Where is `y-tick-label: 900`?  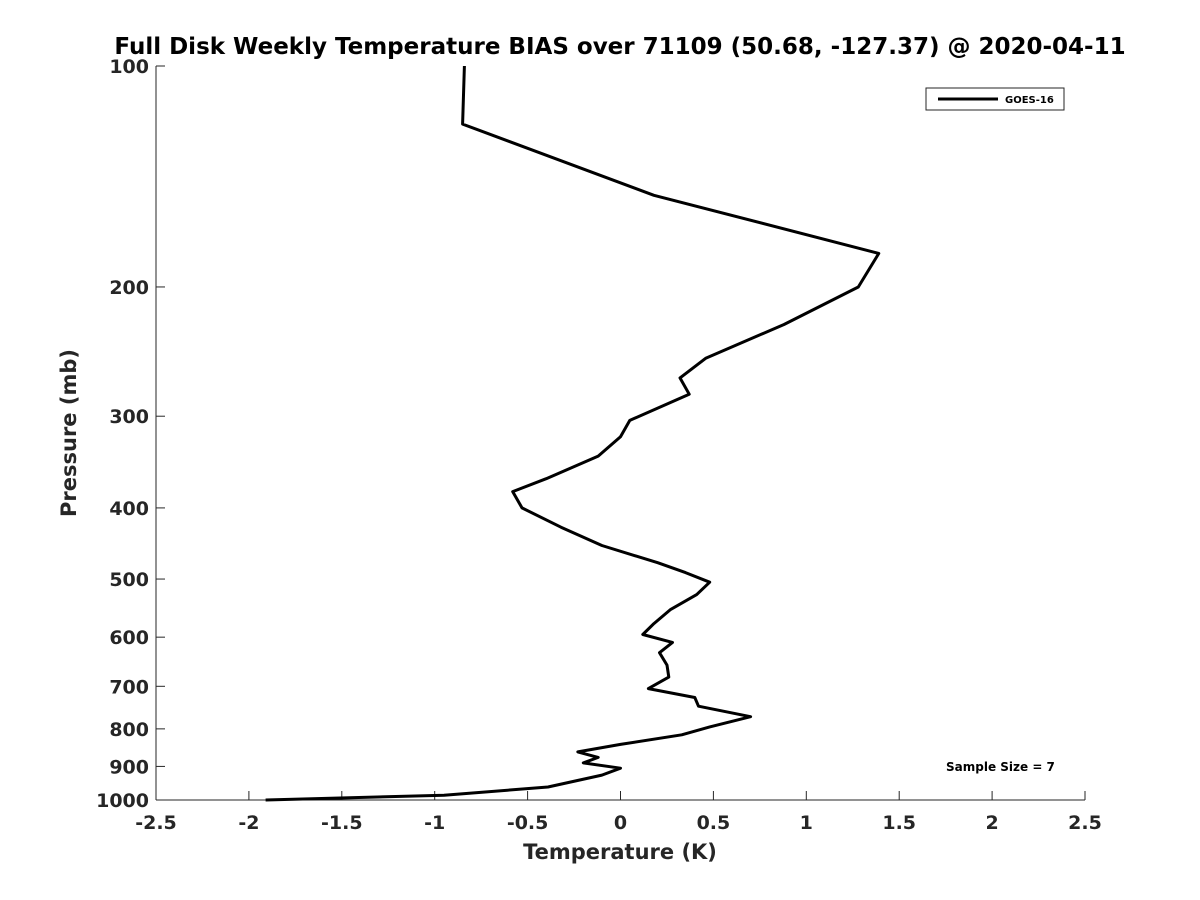
y-tick-label: 900 is located at coordinates (129, 767).